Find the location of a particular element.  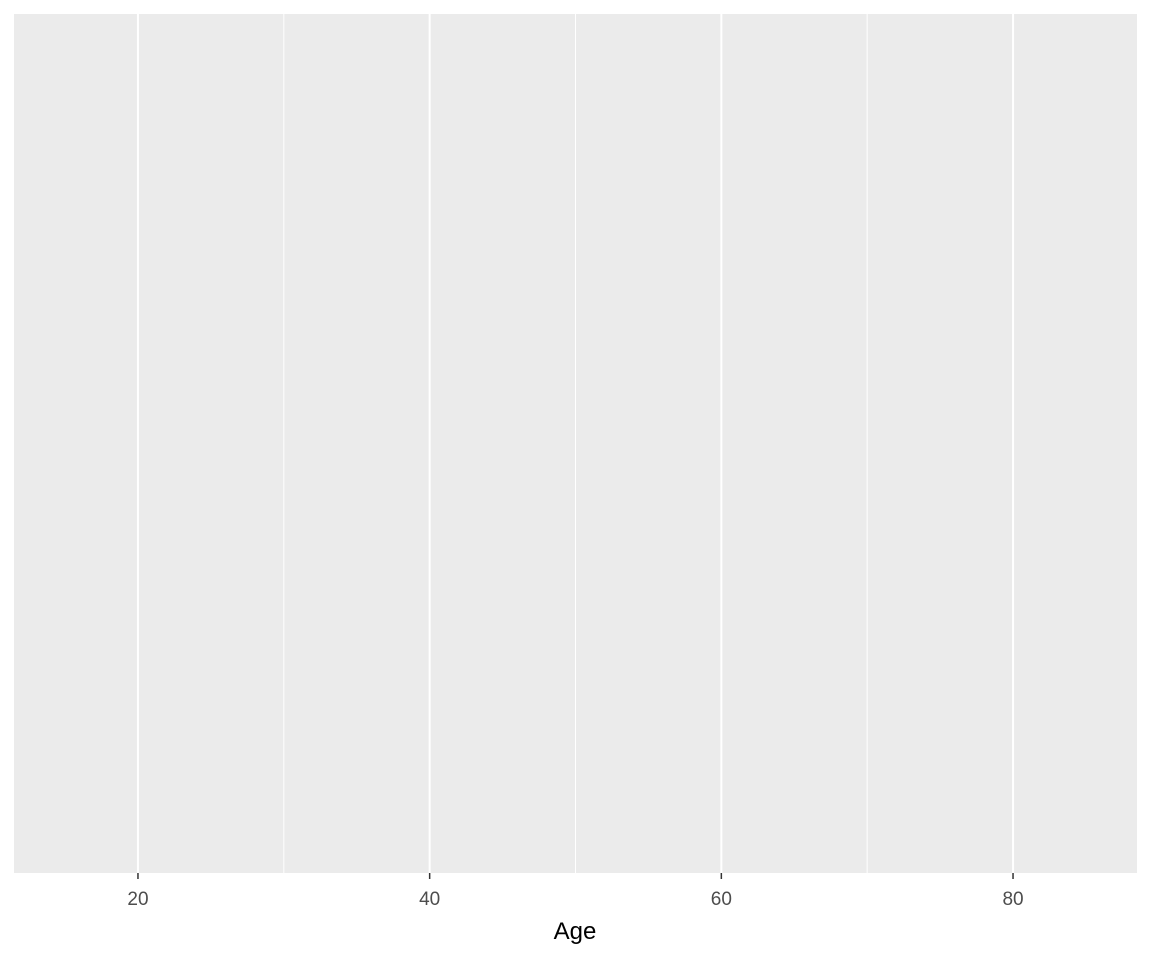

x-tick-label: 40 is located at coordinates (429, 899).